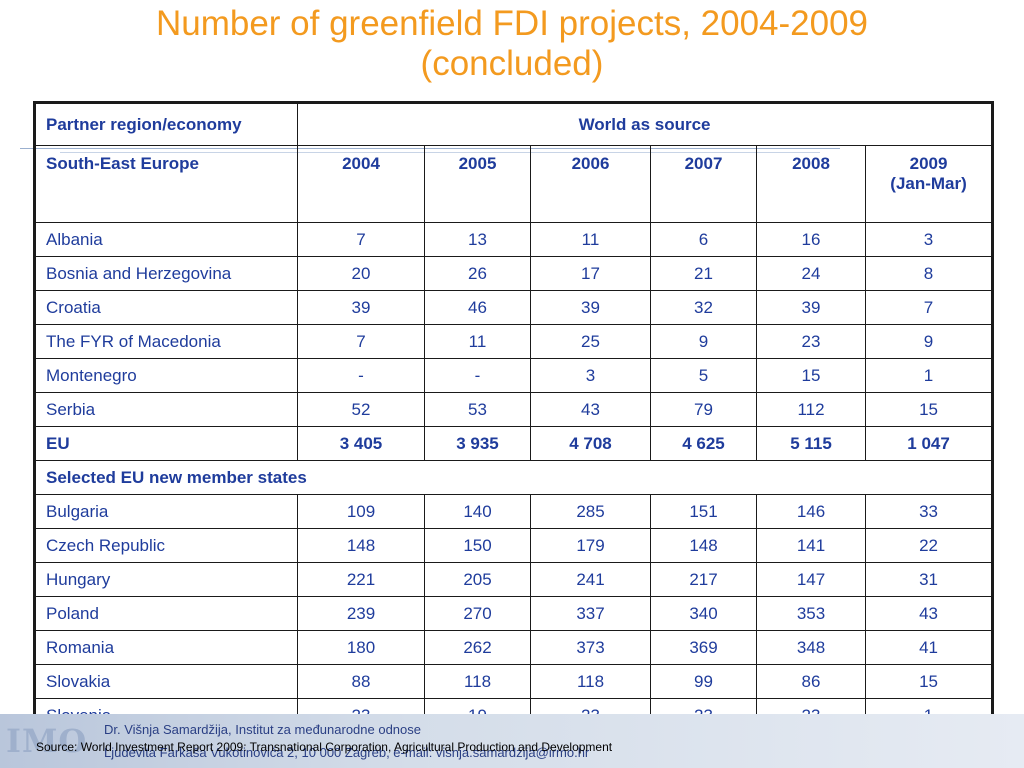 This screenshot has height=768, width=1024. What do you see at coordinates (703, 443) in the screenshot?
I see `table-cell: 4 625` at bounding box center [703, 443].